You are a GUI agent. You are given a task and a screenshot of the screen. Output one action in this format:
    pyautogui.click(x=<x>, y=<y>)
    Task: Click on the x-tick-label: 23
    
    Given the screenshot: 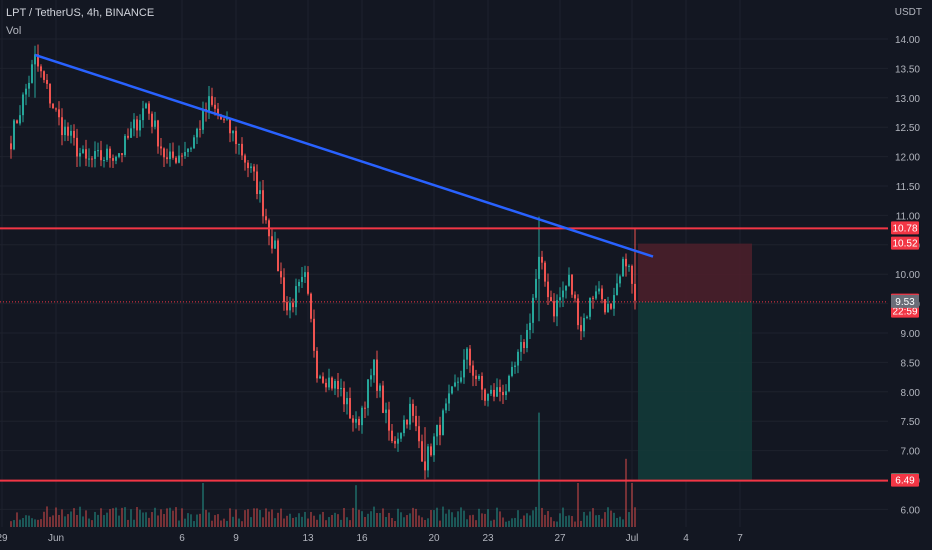 What is the action you would take?
    pyautogui.click(x=488, y=538)
    